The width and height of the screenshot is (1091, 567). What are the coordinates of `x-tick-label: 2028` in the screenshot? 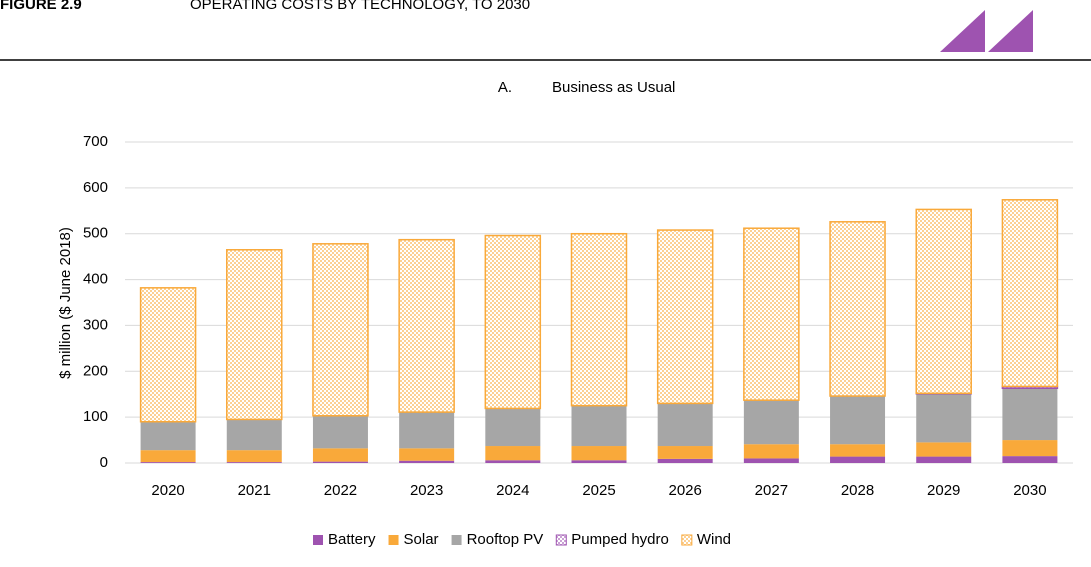 It's located at (857, 490).